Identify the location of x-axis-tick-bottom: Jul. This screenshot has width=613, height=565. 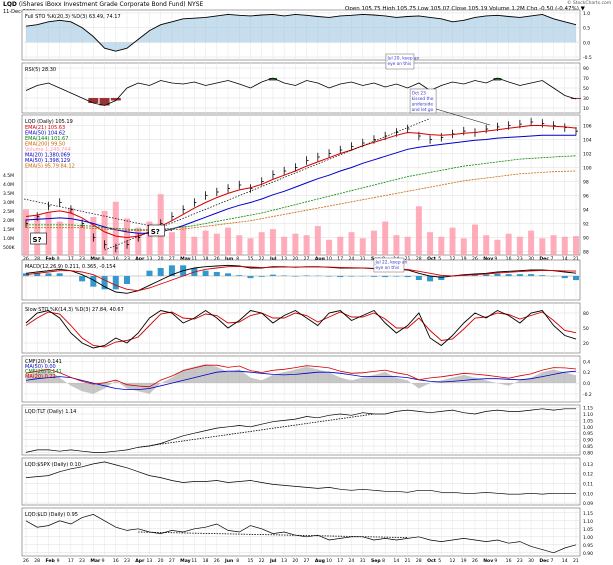
(273, 561).